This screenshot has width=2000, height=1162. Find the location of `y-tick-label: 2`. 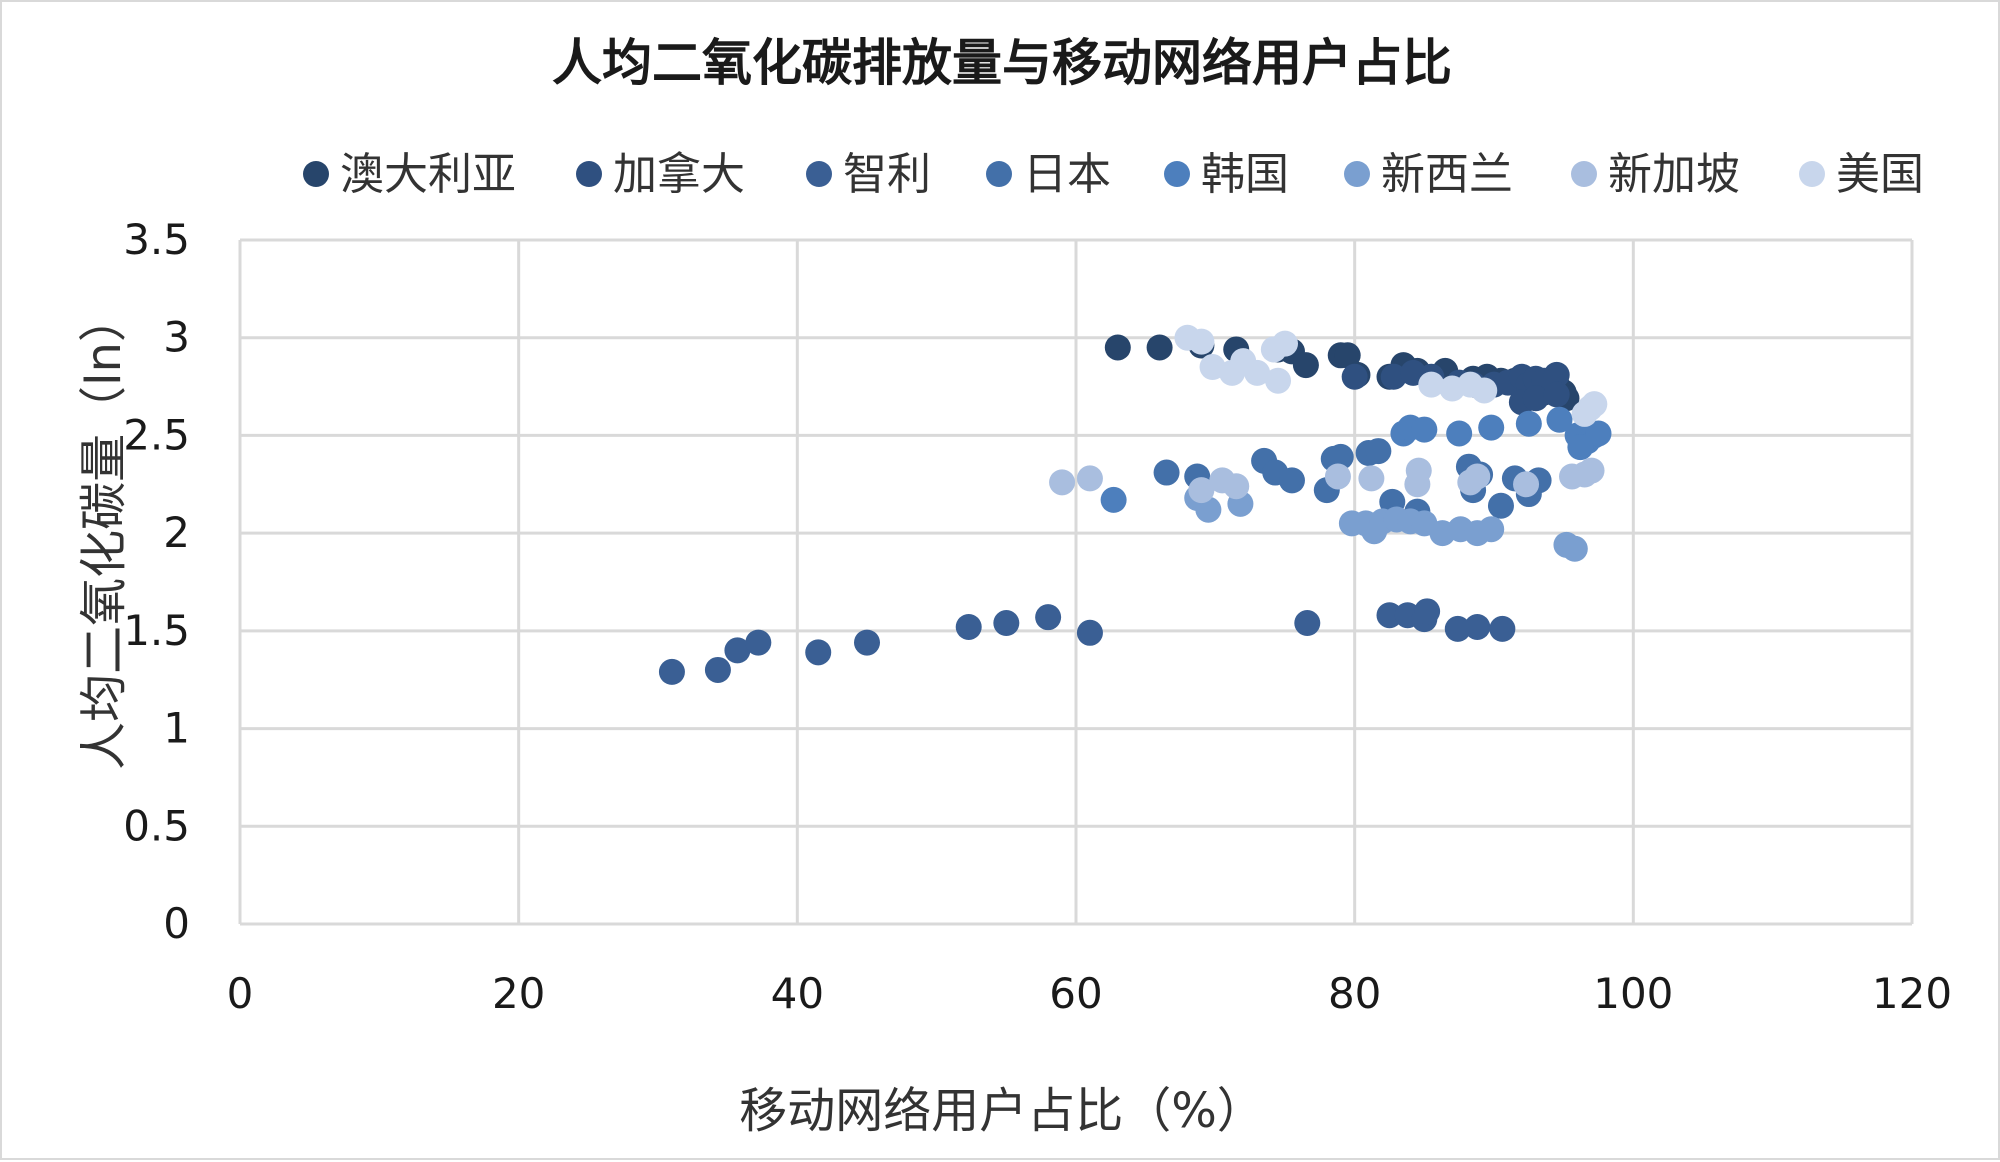

y-tick-label: 2 is located at coordinates (176, 532).